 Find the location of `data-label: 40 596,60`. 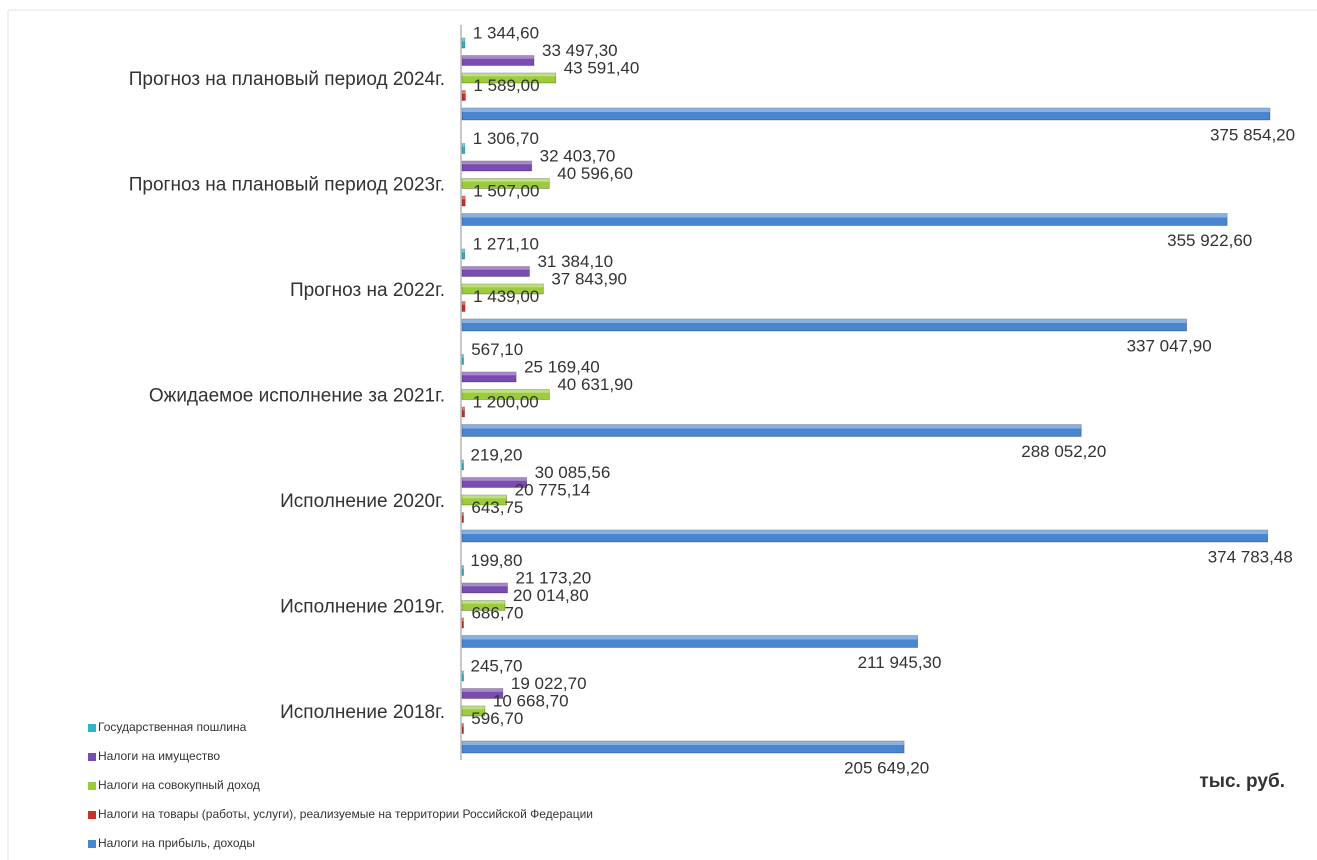

data-label: 40 596,60 is located at coordinates (595, 173).